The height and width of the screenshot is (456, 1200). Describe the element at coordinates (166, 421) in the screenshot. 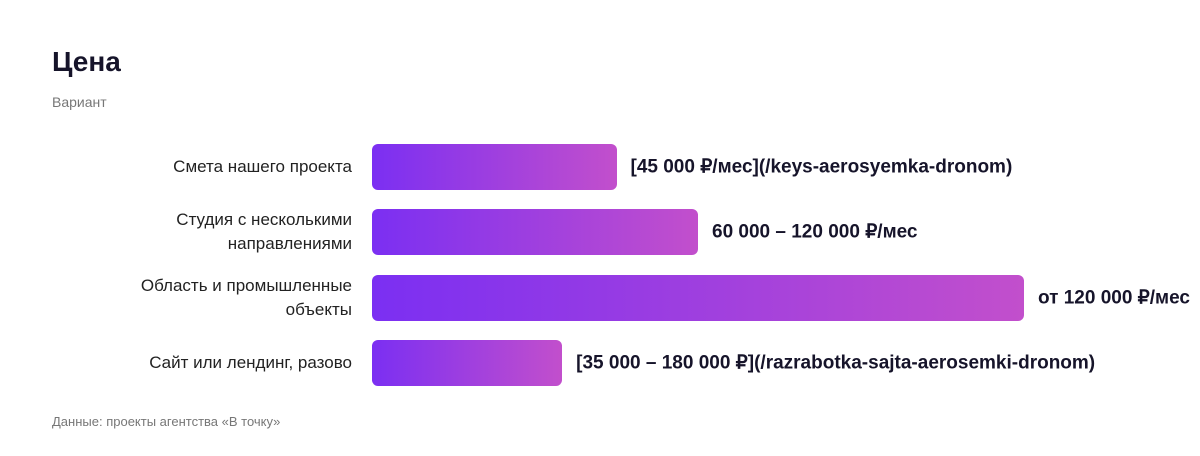

I see `source-note: Данные: проекты агентства «В точку»` at that location.